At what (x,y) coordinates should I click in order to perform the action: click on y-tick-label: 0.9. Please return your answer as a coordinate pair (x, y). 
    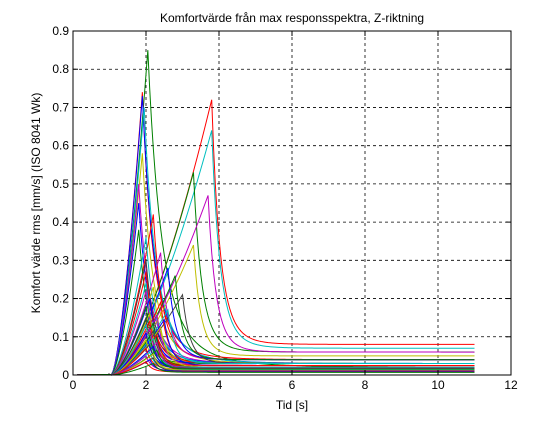
    Looking at the image, I should click on (60, 31).